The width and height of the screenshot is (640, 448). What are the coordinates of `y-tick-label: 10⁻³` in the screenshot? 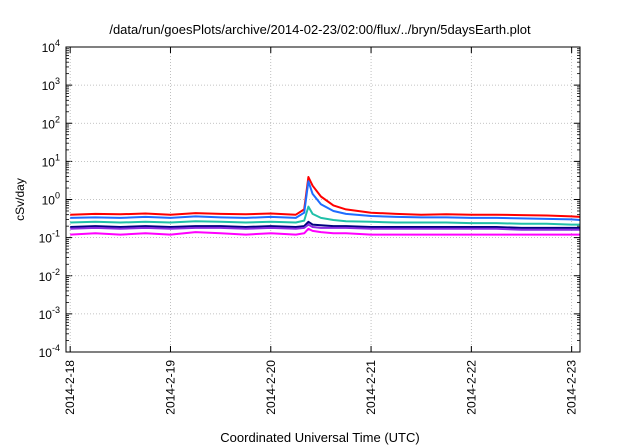 It's located at (49, 313).